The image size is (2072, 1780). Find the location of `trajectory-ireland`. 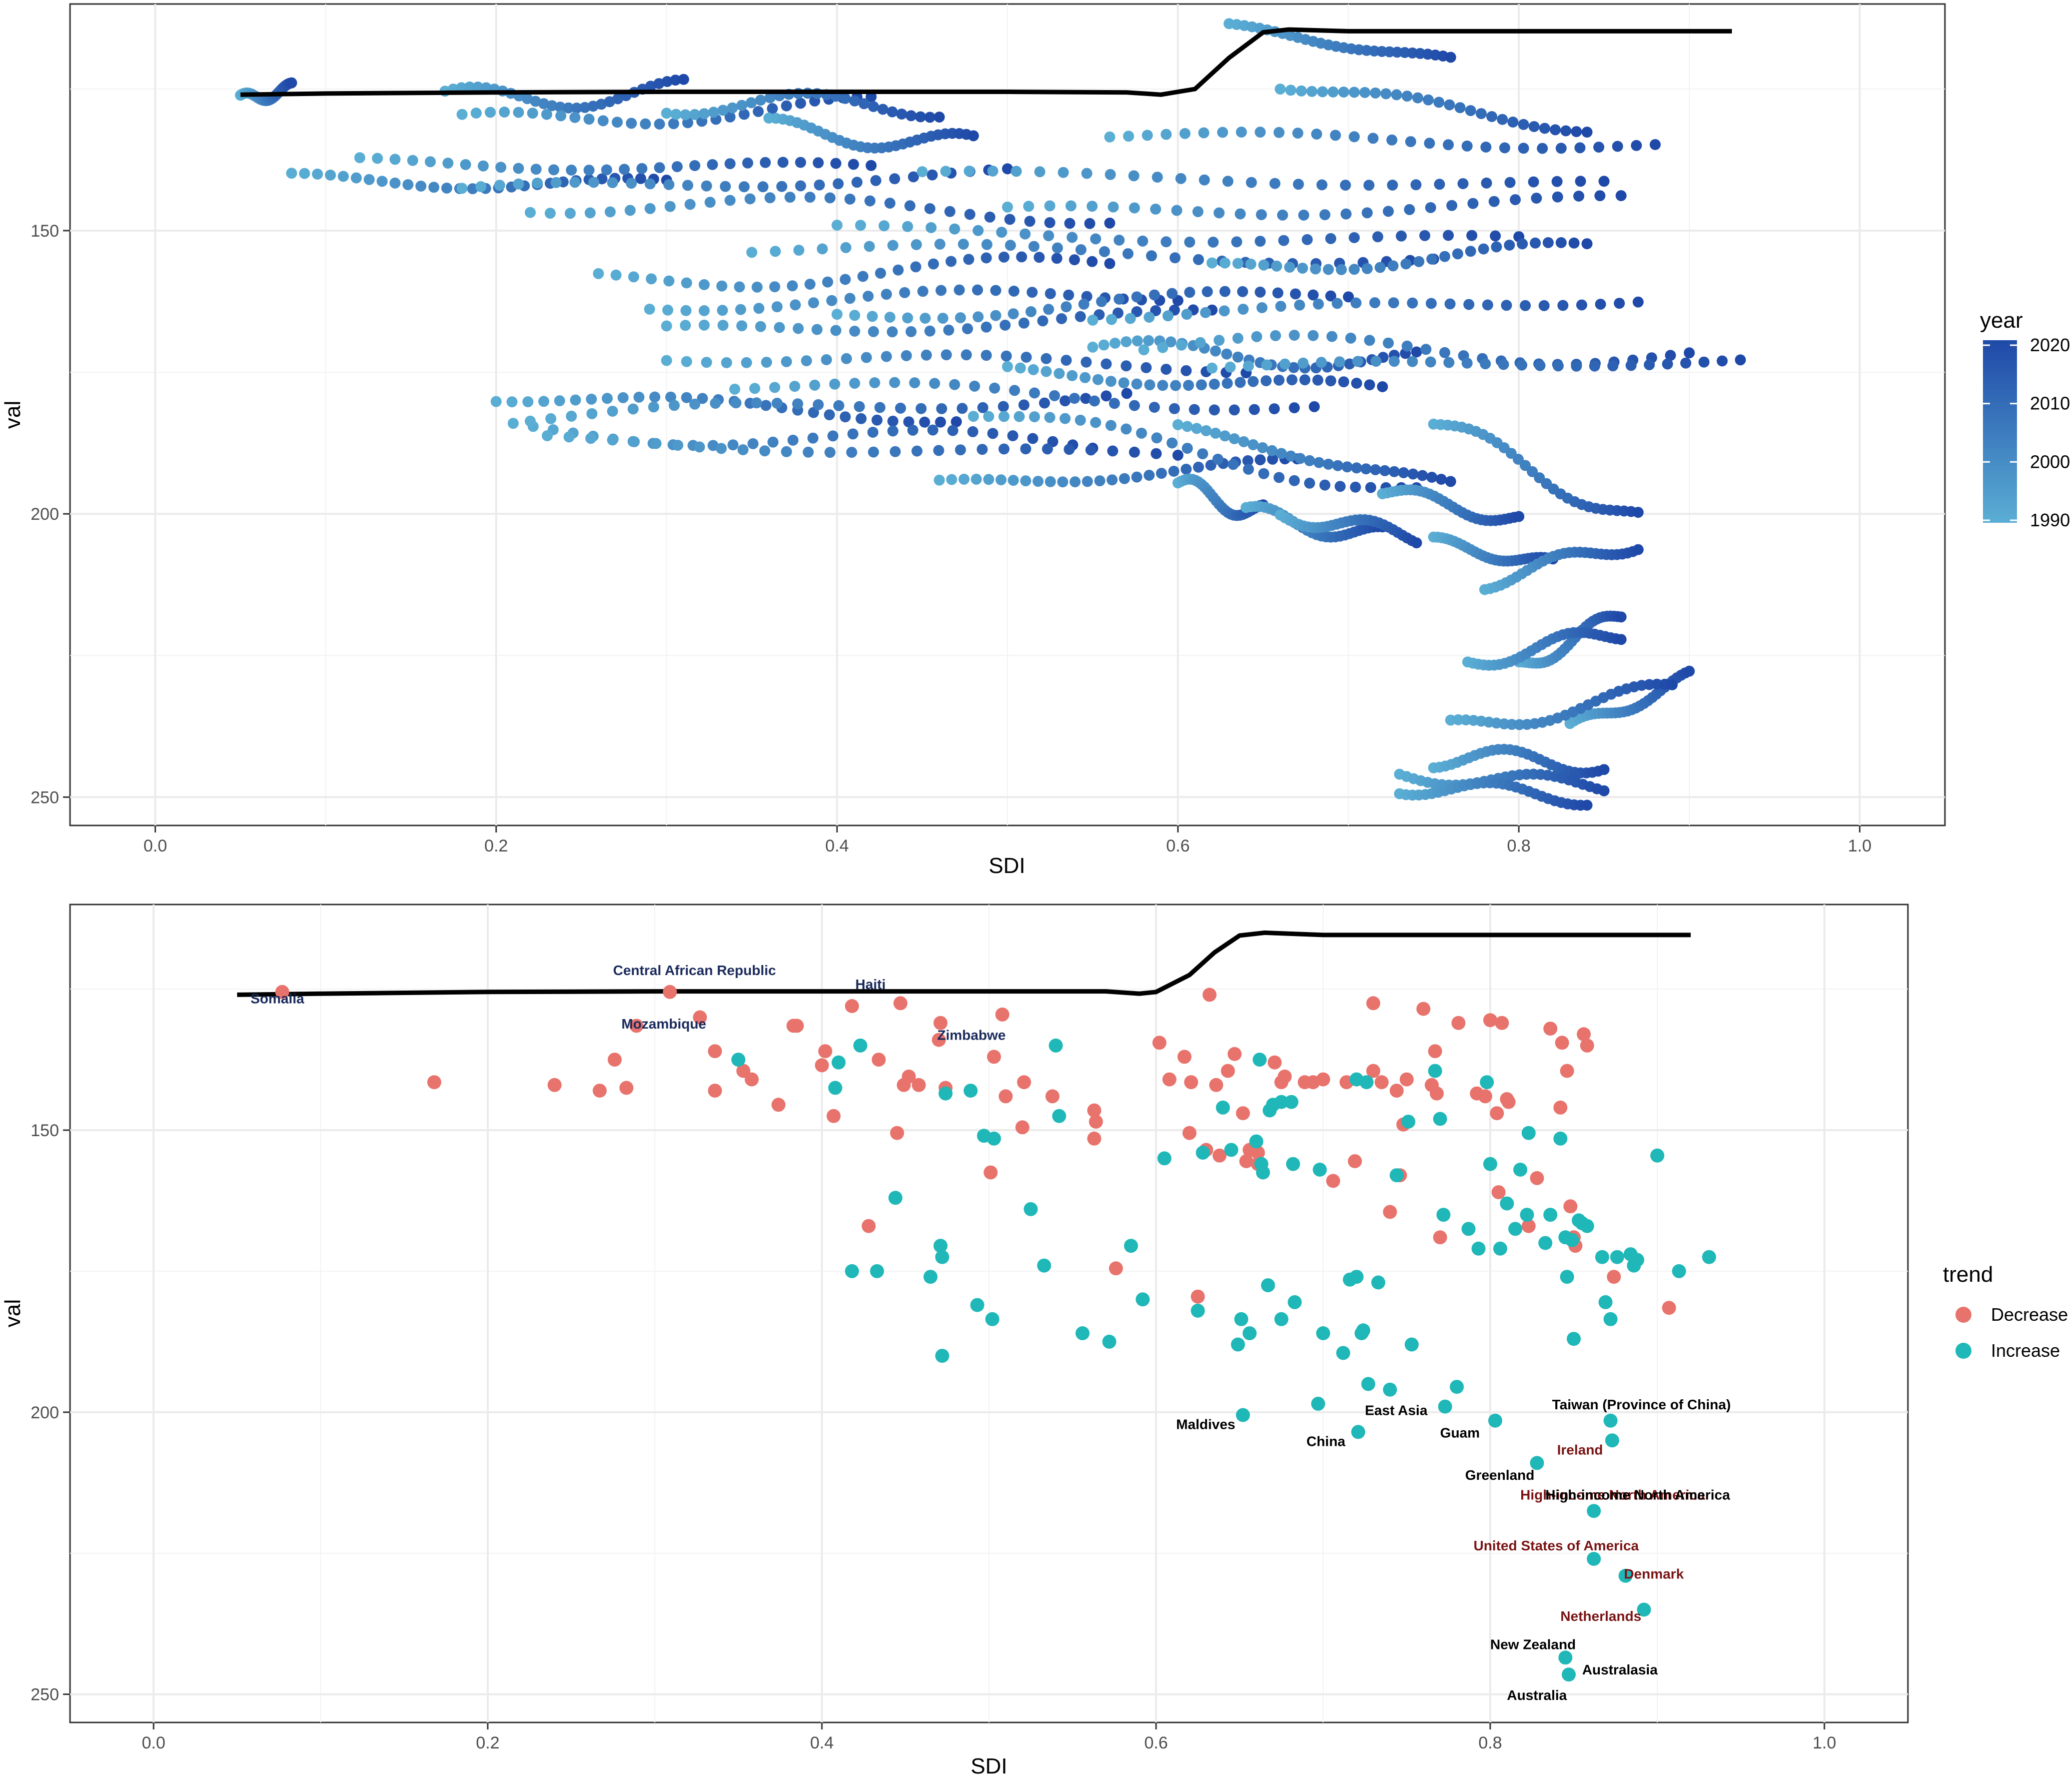

trajectory-ireland is located at coordinates (1562, 569).